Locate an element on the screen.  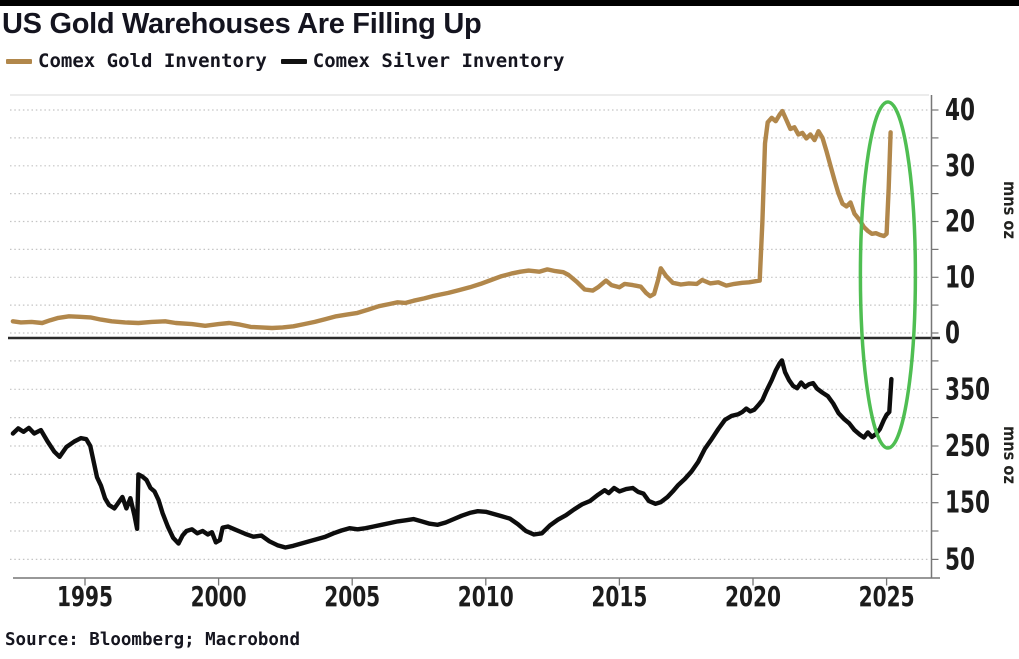
x-tick-label: 2000 is located at coordinates (219, 596).